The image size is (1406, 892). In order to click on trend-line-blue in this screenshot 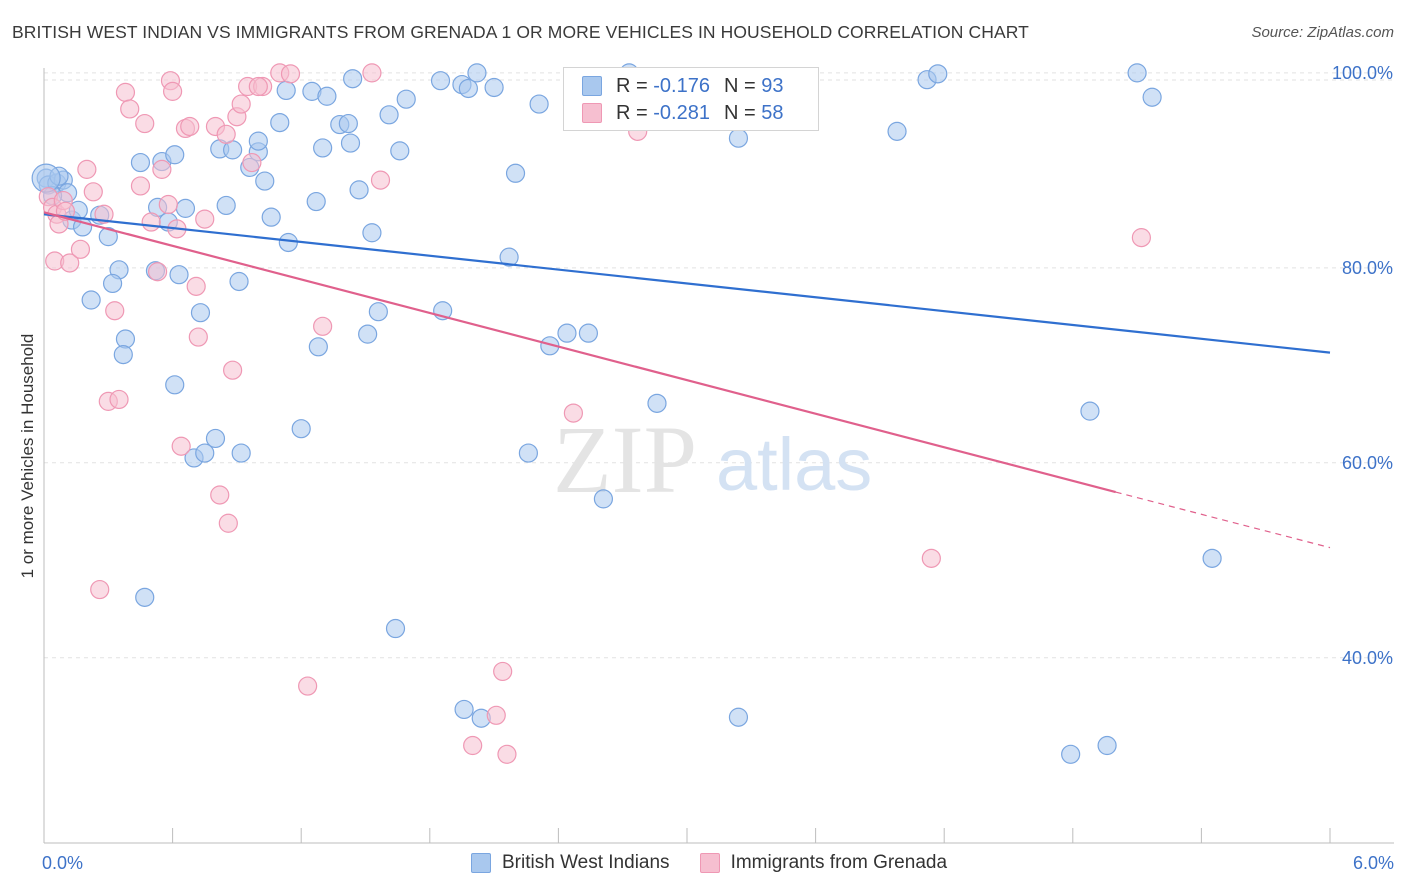, I will do `click(687, 283)`.